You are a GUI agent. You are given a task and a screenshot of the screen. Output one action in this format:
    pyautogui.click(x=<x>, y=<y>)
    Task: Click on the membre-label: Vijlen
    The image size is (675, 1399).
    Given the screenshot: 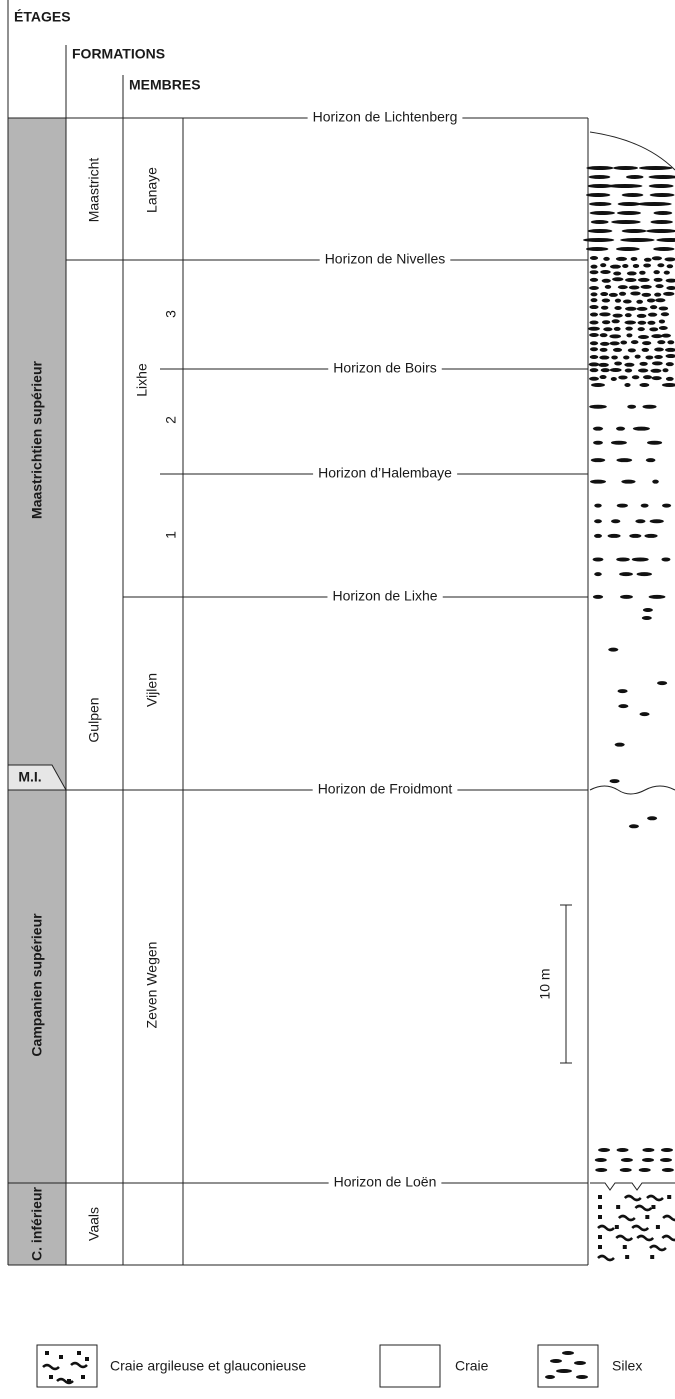 What is the action you would take?
    pyautogui.click(x=152, y=690)
    